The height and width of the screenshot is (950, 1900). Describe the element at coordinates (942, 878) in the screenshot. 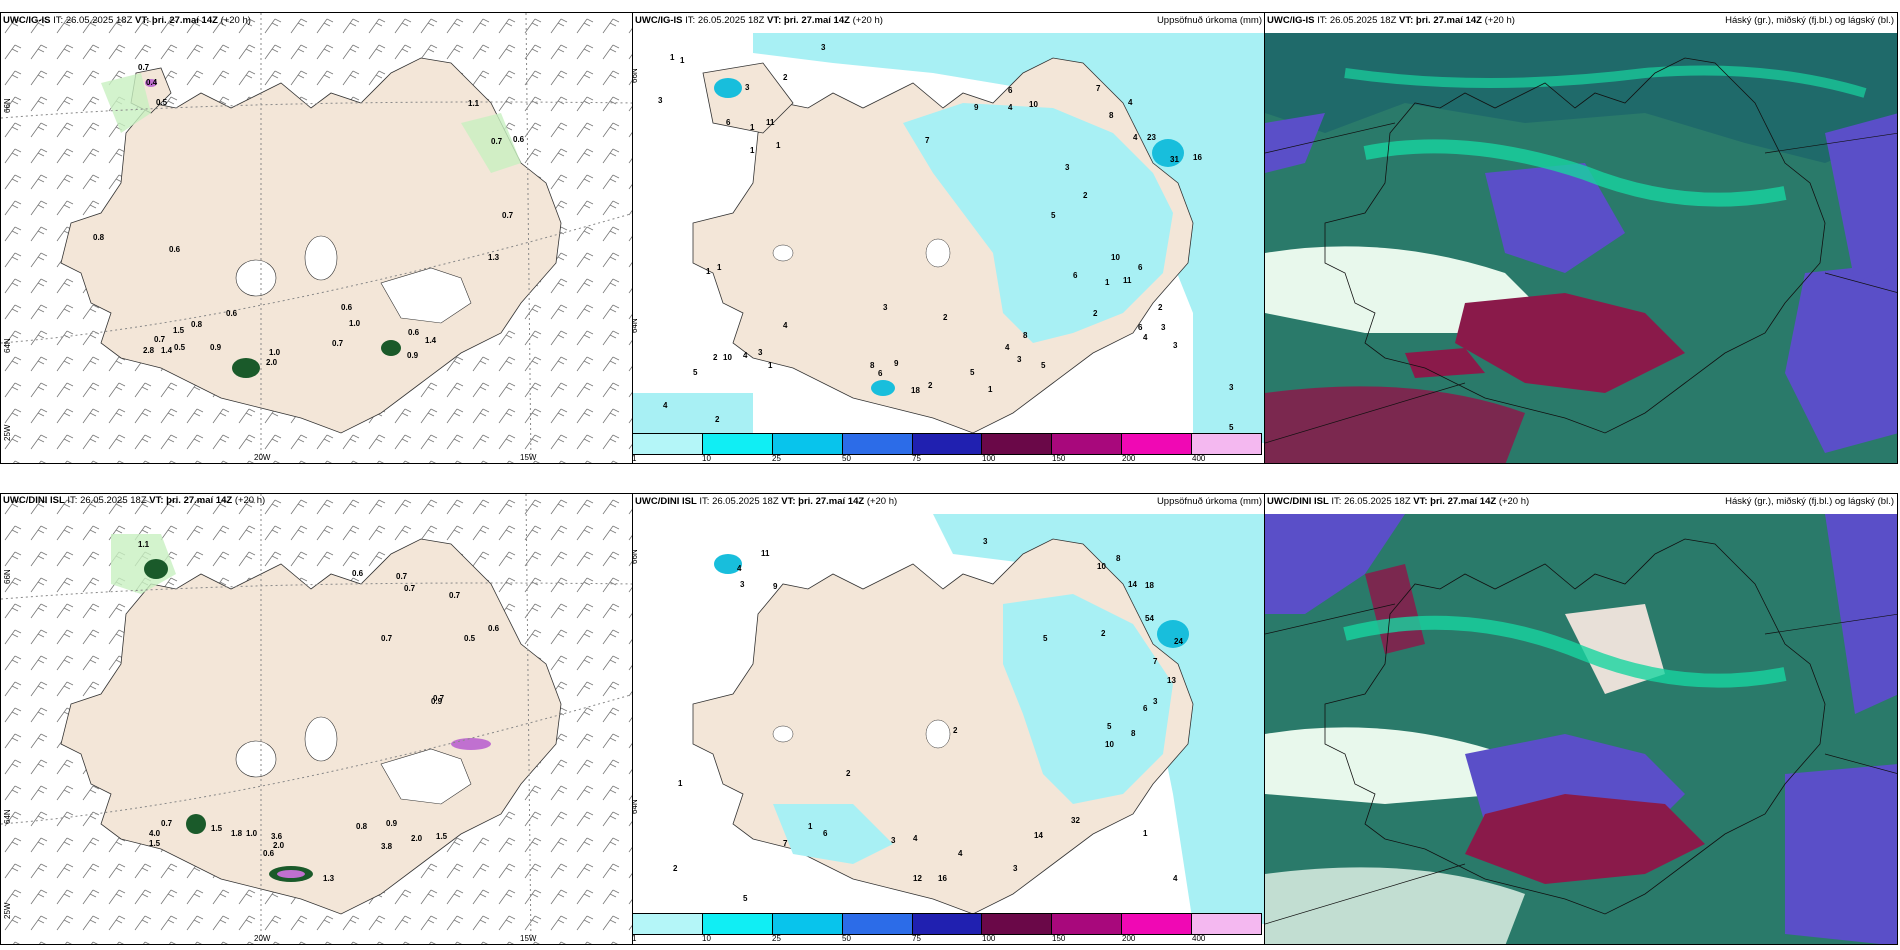

I see `value-label: 16` at that location.